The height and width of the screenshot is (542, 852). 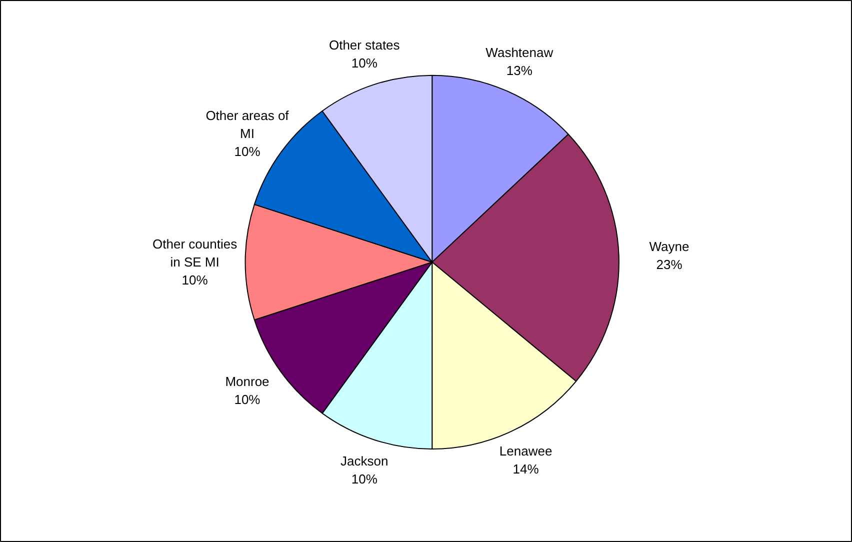 I want to click on slice-label: Lenawee, so click(x=525, y=451).